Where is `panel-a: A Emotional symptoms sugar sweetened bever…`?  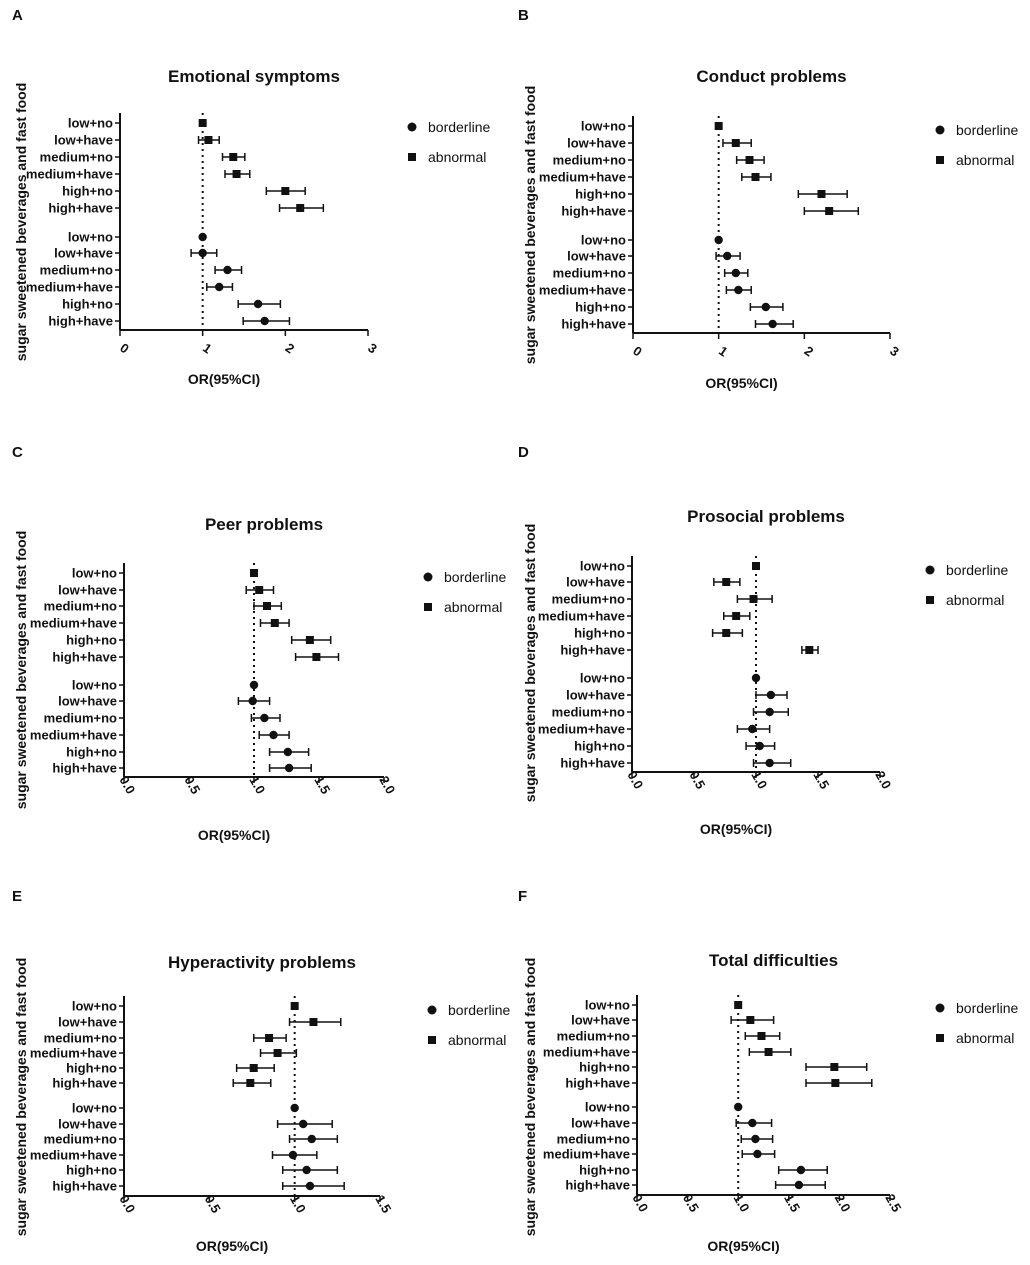 panel-a: A Emotional symptoms sugar sweetened bever… is located at coordinates (251, 197).